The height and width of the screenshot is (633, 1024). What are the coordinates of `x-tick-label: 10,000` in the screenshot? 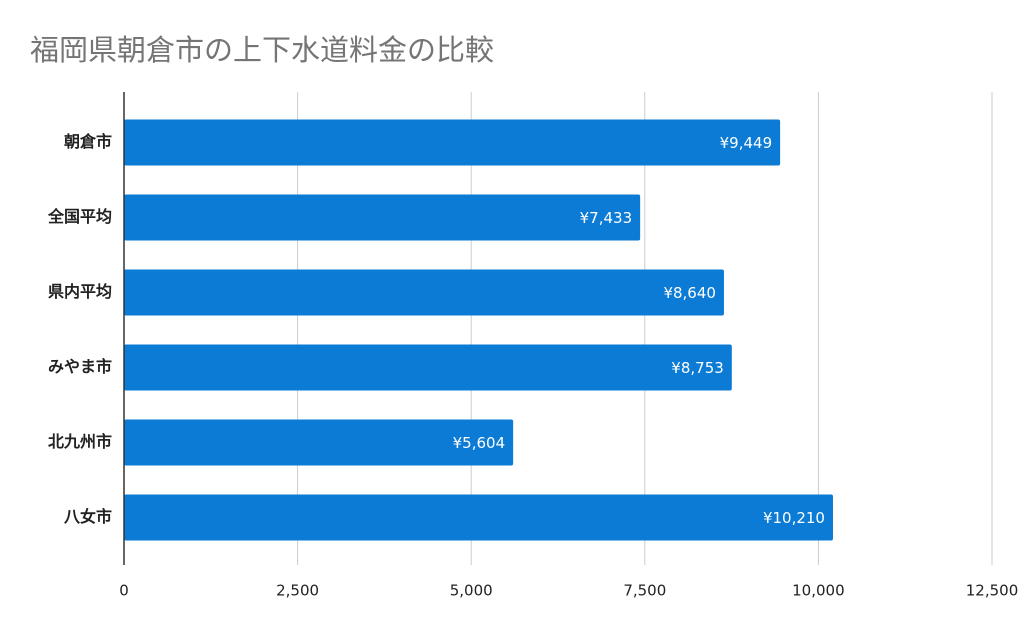 It's located at (818, 591).